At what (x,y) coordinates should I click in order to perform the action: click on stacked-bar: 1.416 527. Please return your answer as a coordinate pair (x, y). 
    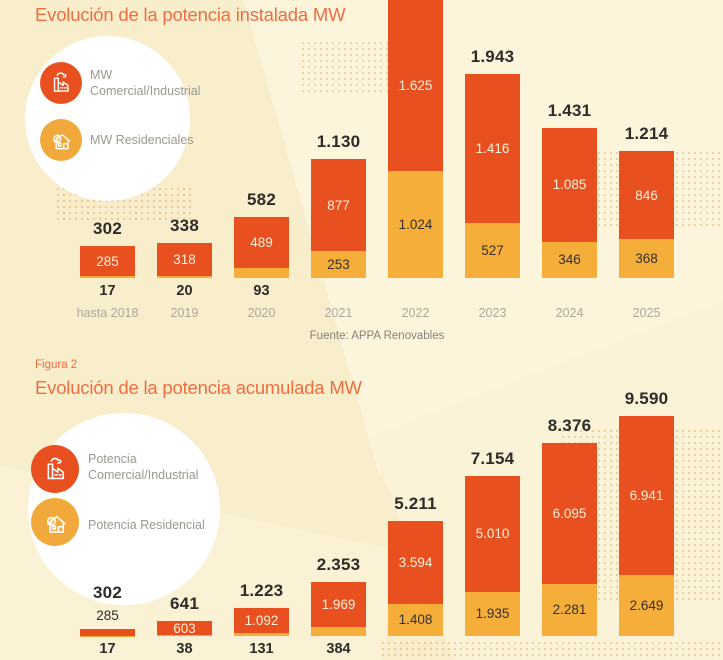
    Looking at the image, I should click on (492, 176).